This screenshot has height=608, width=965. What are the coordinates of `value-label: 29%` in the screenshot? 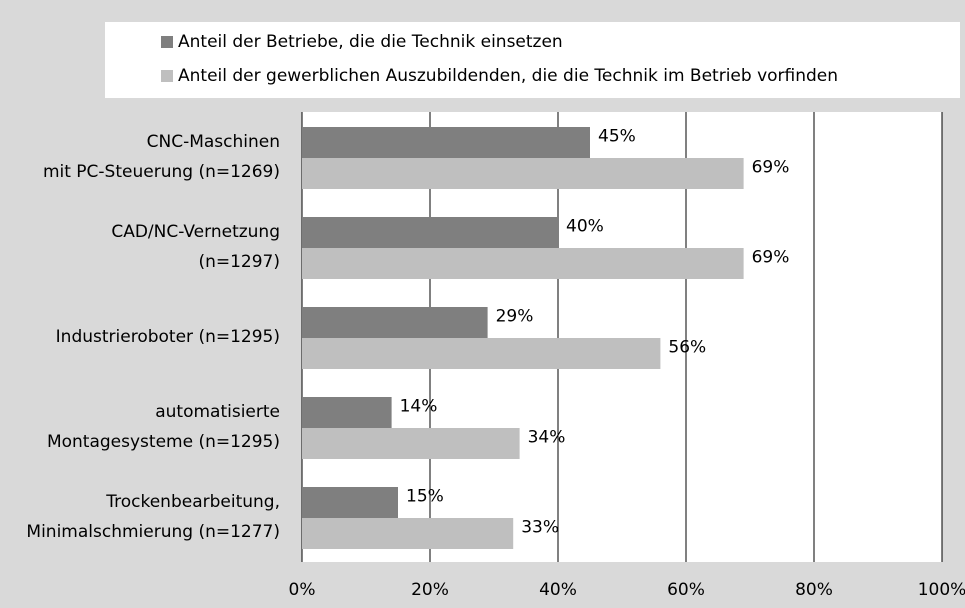 It's located at (515, 317).